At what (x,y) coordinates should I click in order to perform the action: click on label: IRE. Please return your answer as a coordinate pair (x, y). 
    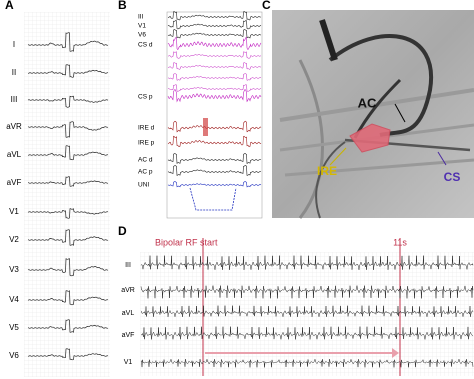
    Looking at the image, I should click on (327, 171).